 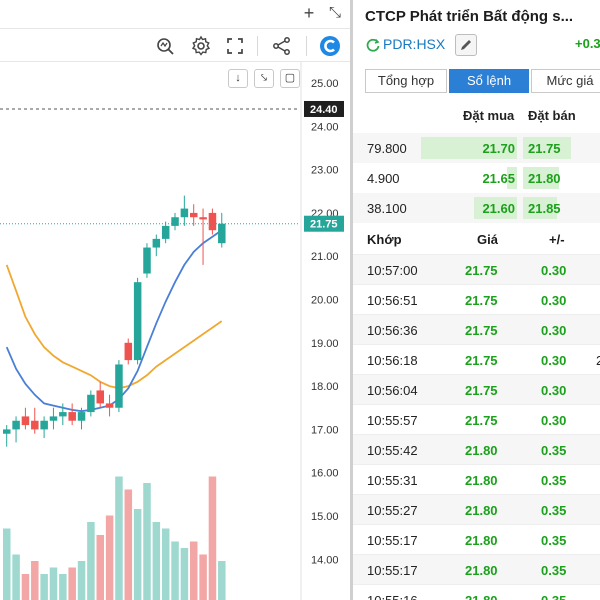 What do you see at coordinates (544, 178) in the screenshot?
I see `ask-price: 21.80` at bounding box center [544, 178].